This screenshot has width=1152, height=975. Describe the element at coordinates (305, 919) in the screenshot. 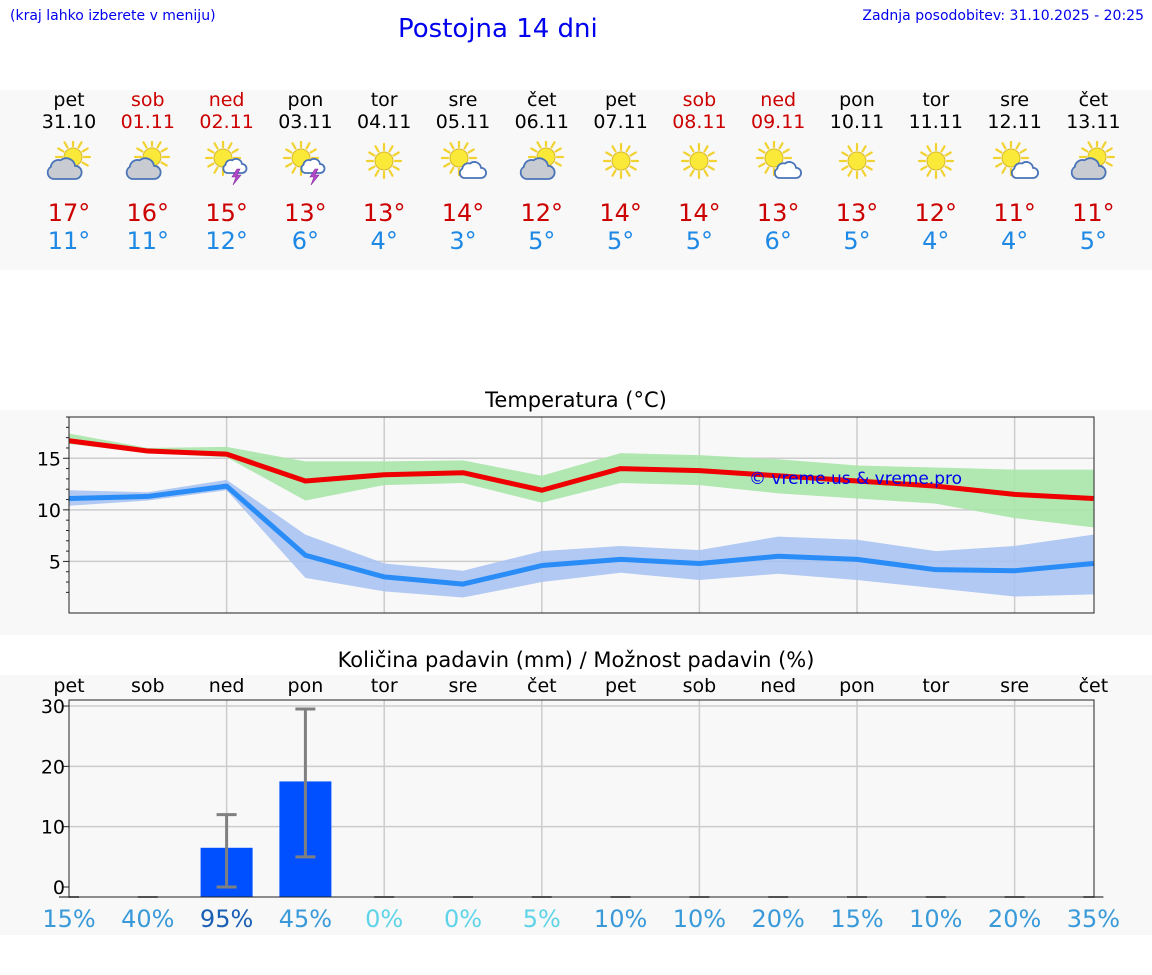

I see `precip-probability: 45%` at that location.